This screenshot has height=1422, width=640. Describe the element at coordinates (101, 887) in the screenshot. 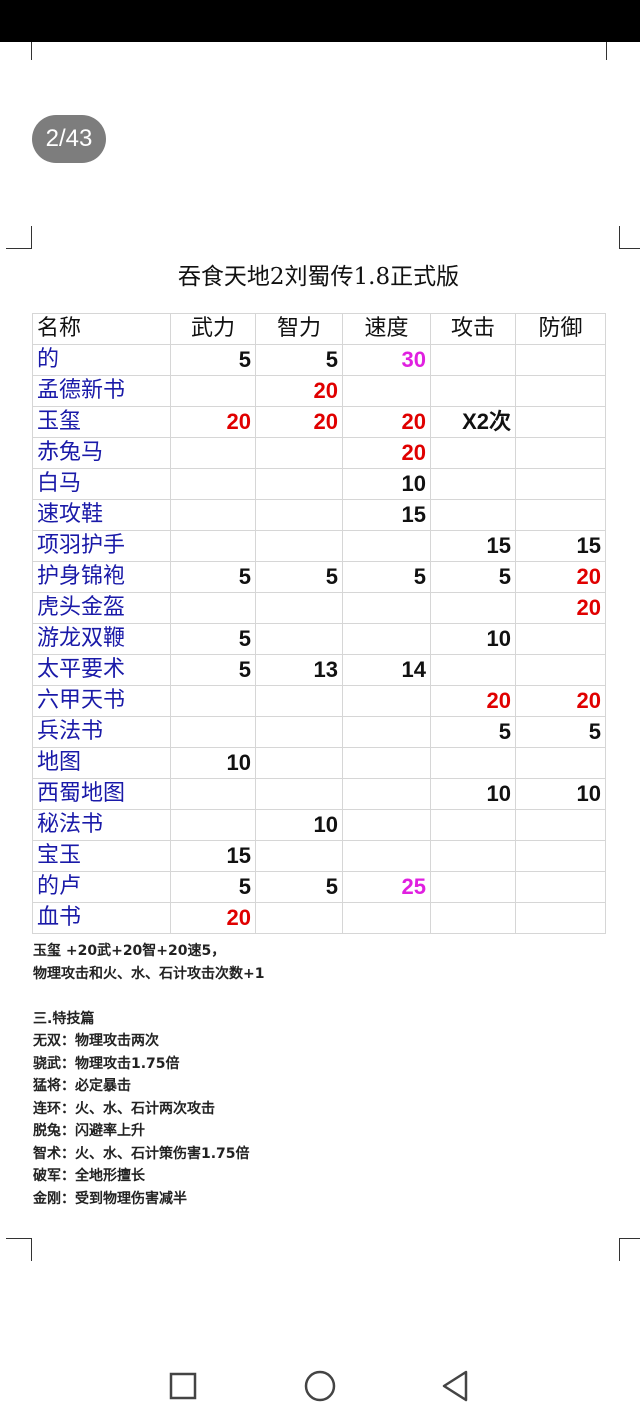

I see `item-name: 的卢` at that location.